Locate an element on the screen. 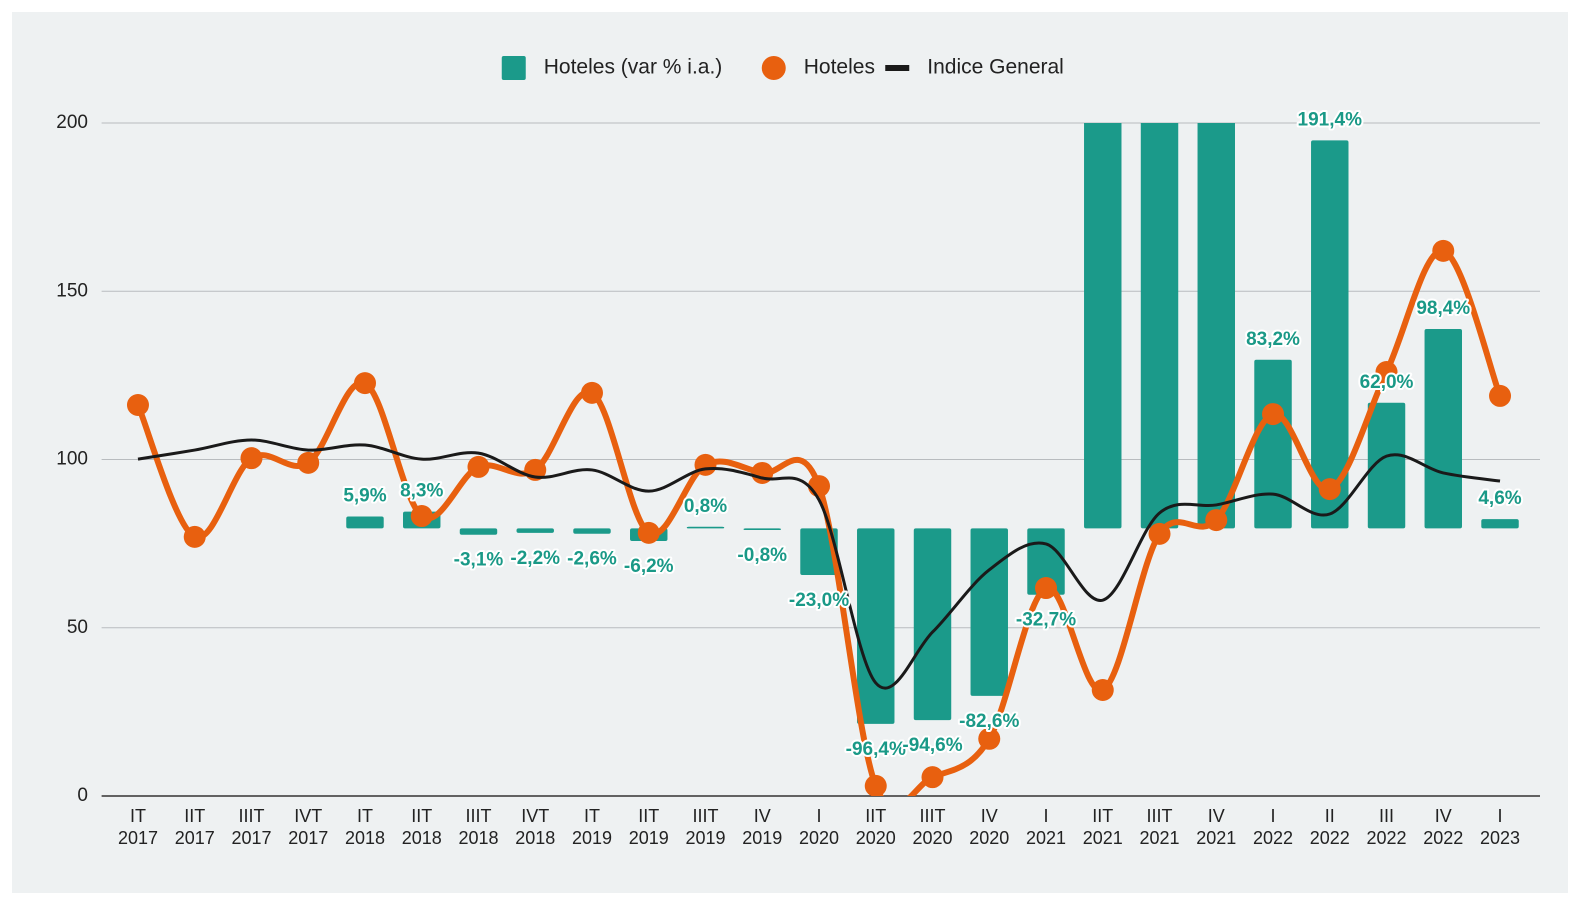 The height and width of the screenshot is (905, 1585). x-tick-label: III 2022 is located at coordinates (1386, 827).